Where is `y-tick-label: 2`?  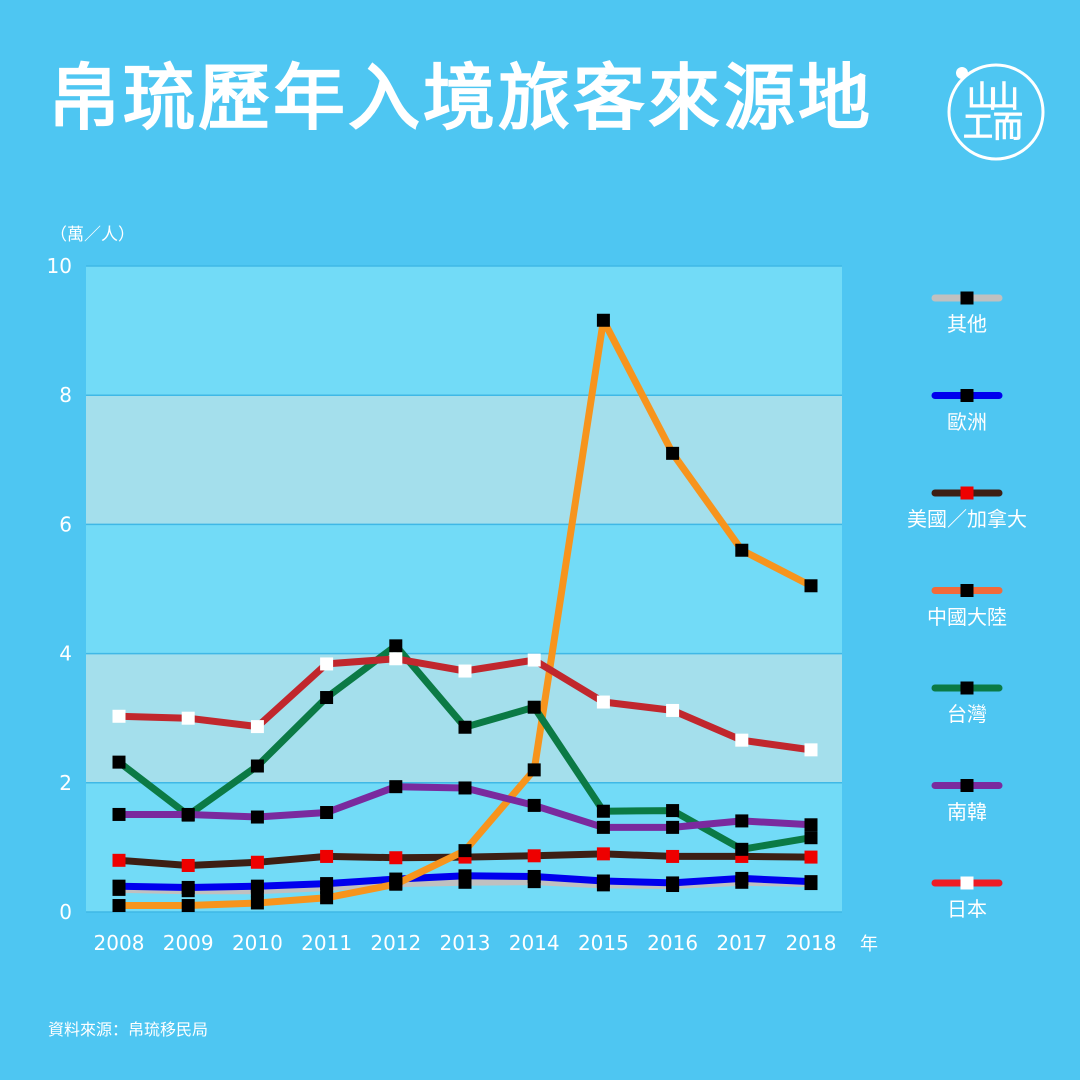 y-tick-label: 2 is located at coordinates (65, 783).